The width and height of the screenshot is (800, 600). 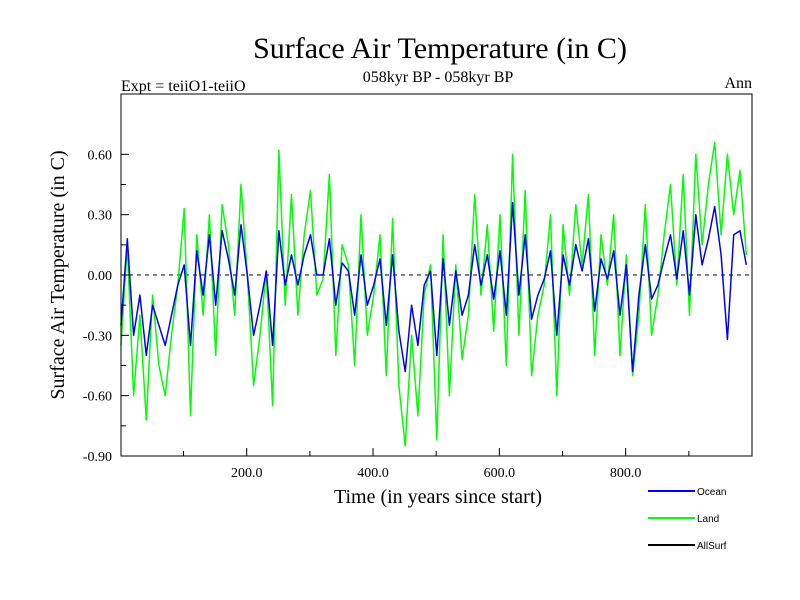 What do you see at coordinates (100, 276) in the screenshot?
I see `y-tick-label: 0.00` at bounding box center [100, 276].